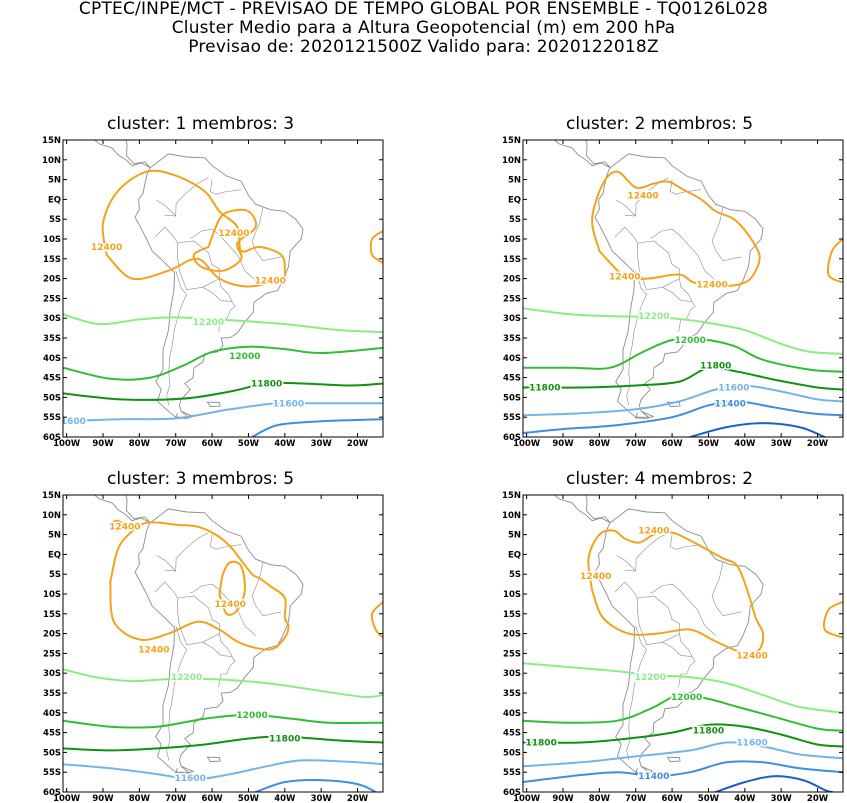 The width and height of the screenshot is (847, 803). What do you see at coordinates (201, 479) in the screenshot?
I see `panel-3-title: cluster: 3 membros: 5` at bounding box center [201, 479].